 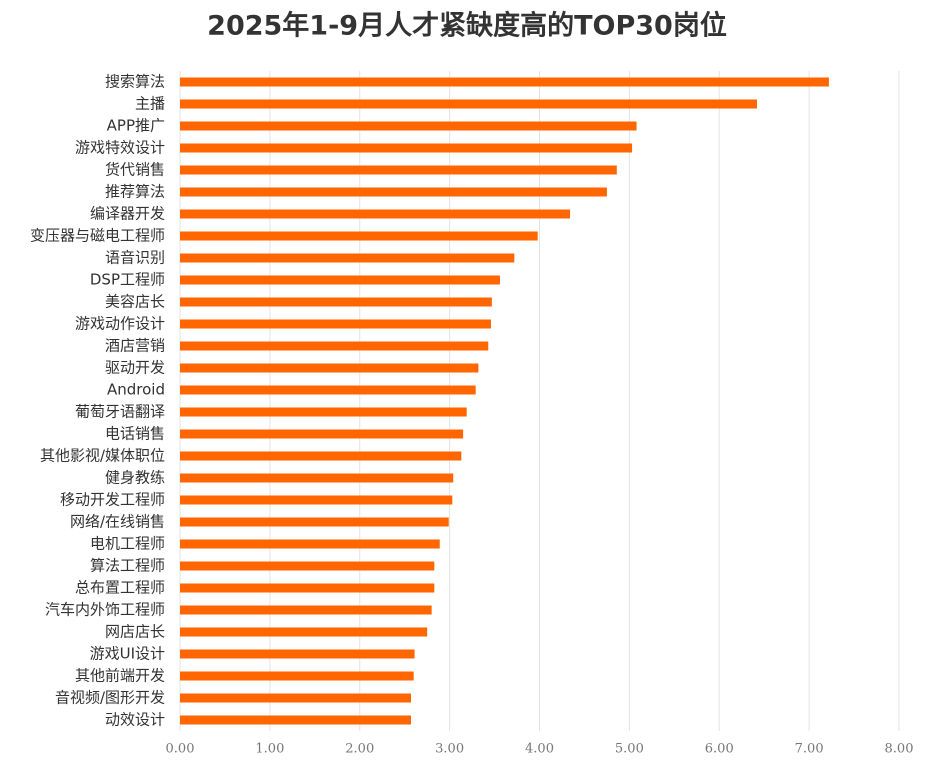 I want to click on x-tick-label: 1.00, so click(x=269, y=749).